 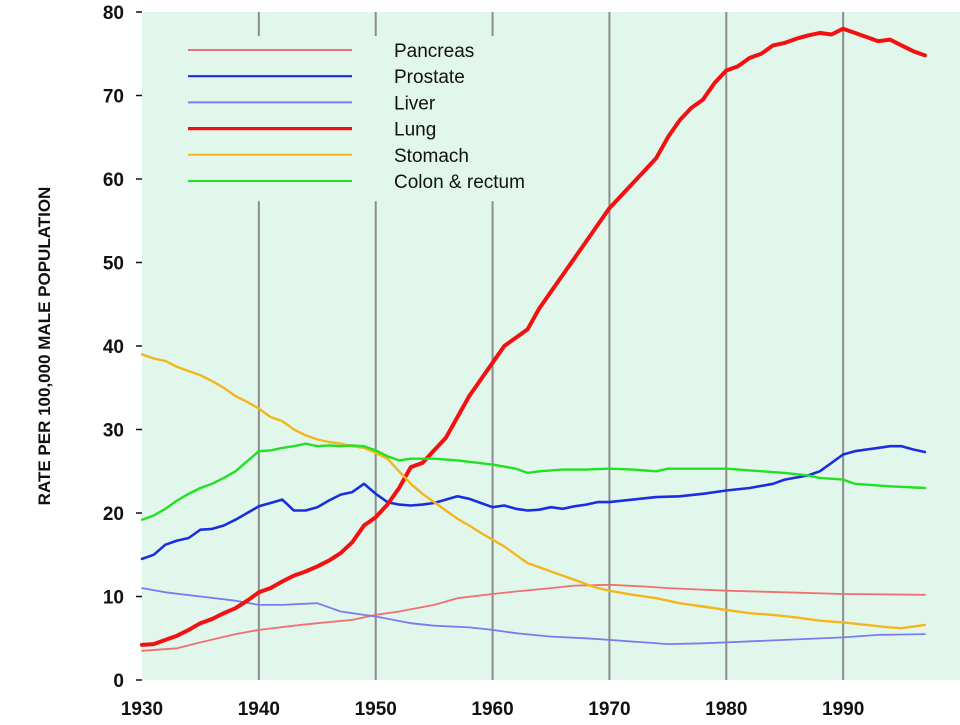 I want to click on legend-label-stomach: Stomach, so click(x=431, y=156).